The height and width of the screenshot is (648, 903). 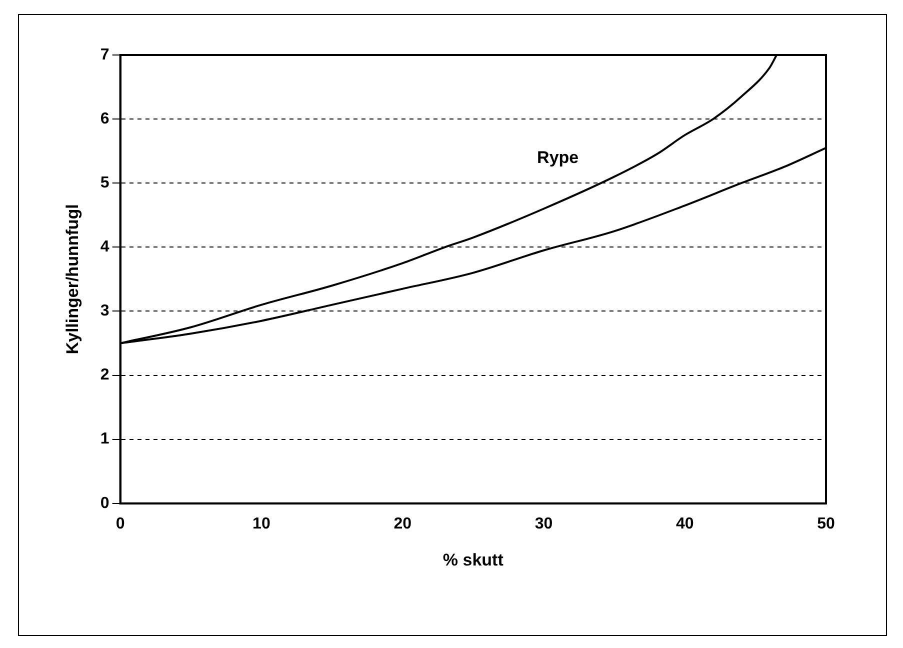 I want to click on y-tick-label: 5, so click(x=105, y=183).